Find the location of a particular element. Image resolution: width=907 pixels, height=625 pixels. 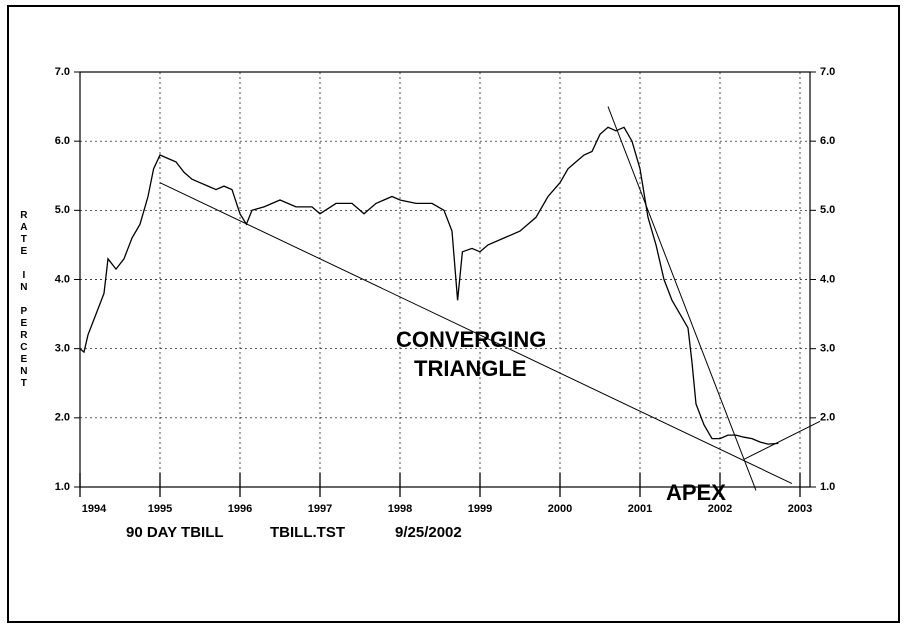

y-tick-label: 2.0 is located at coordinates (62, 418).